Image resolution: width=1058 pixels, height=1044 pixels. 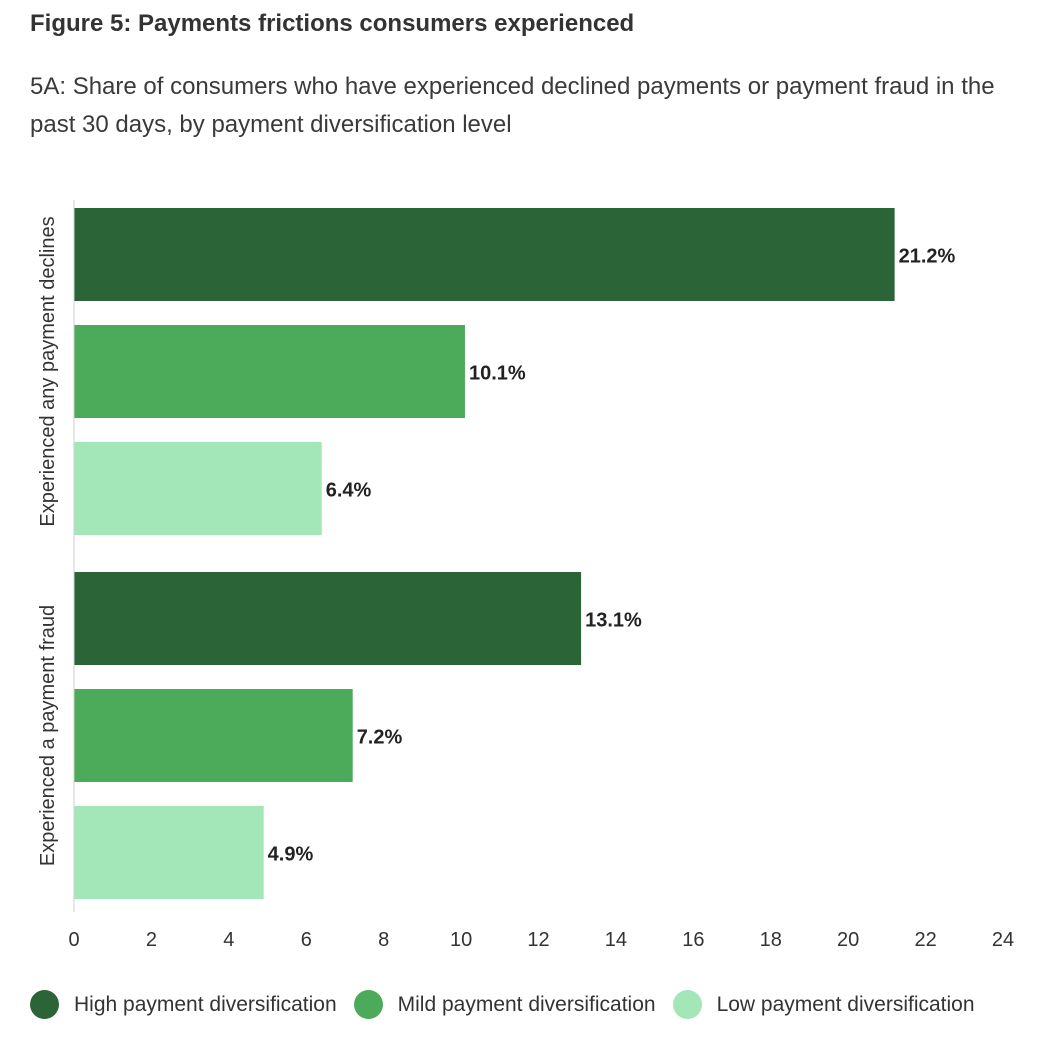 I want to click on legend-label-low: Low payment diversification, so click(x=845, y=1004).